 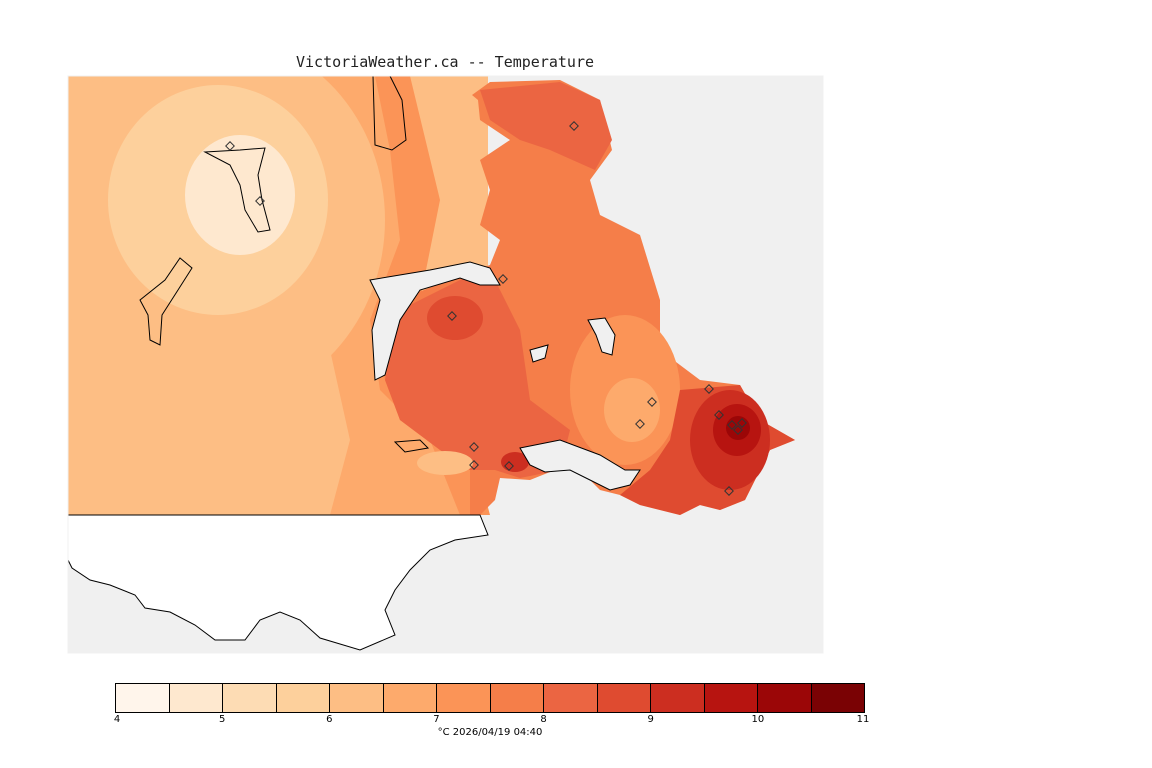 What do you see at coordinates (490, 732) in the screenshot?
I see `colorbar-caption: °C 2026/04/19 04:40` at bounding box center [490, 732].